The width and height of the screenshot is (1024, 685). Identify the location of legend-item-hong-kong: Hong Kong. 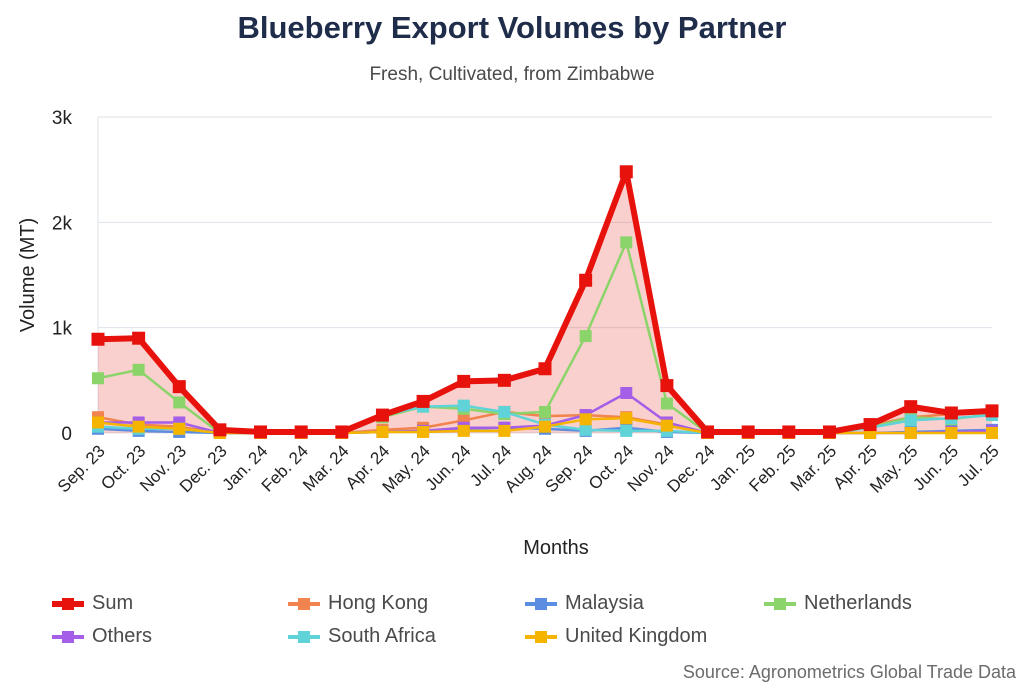
(358, 603).